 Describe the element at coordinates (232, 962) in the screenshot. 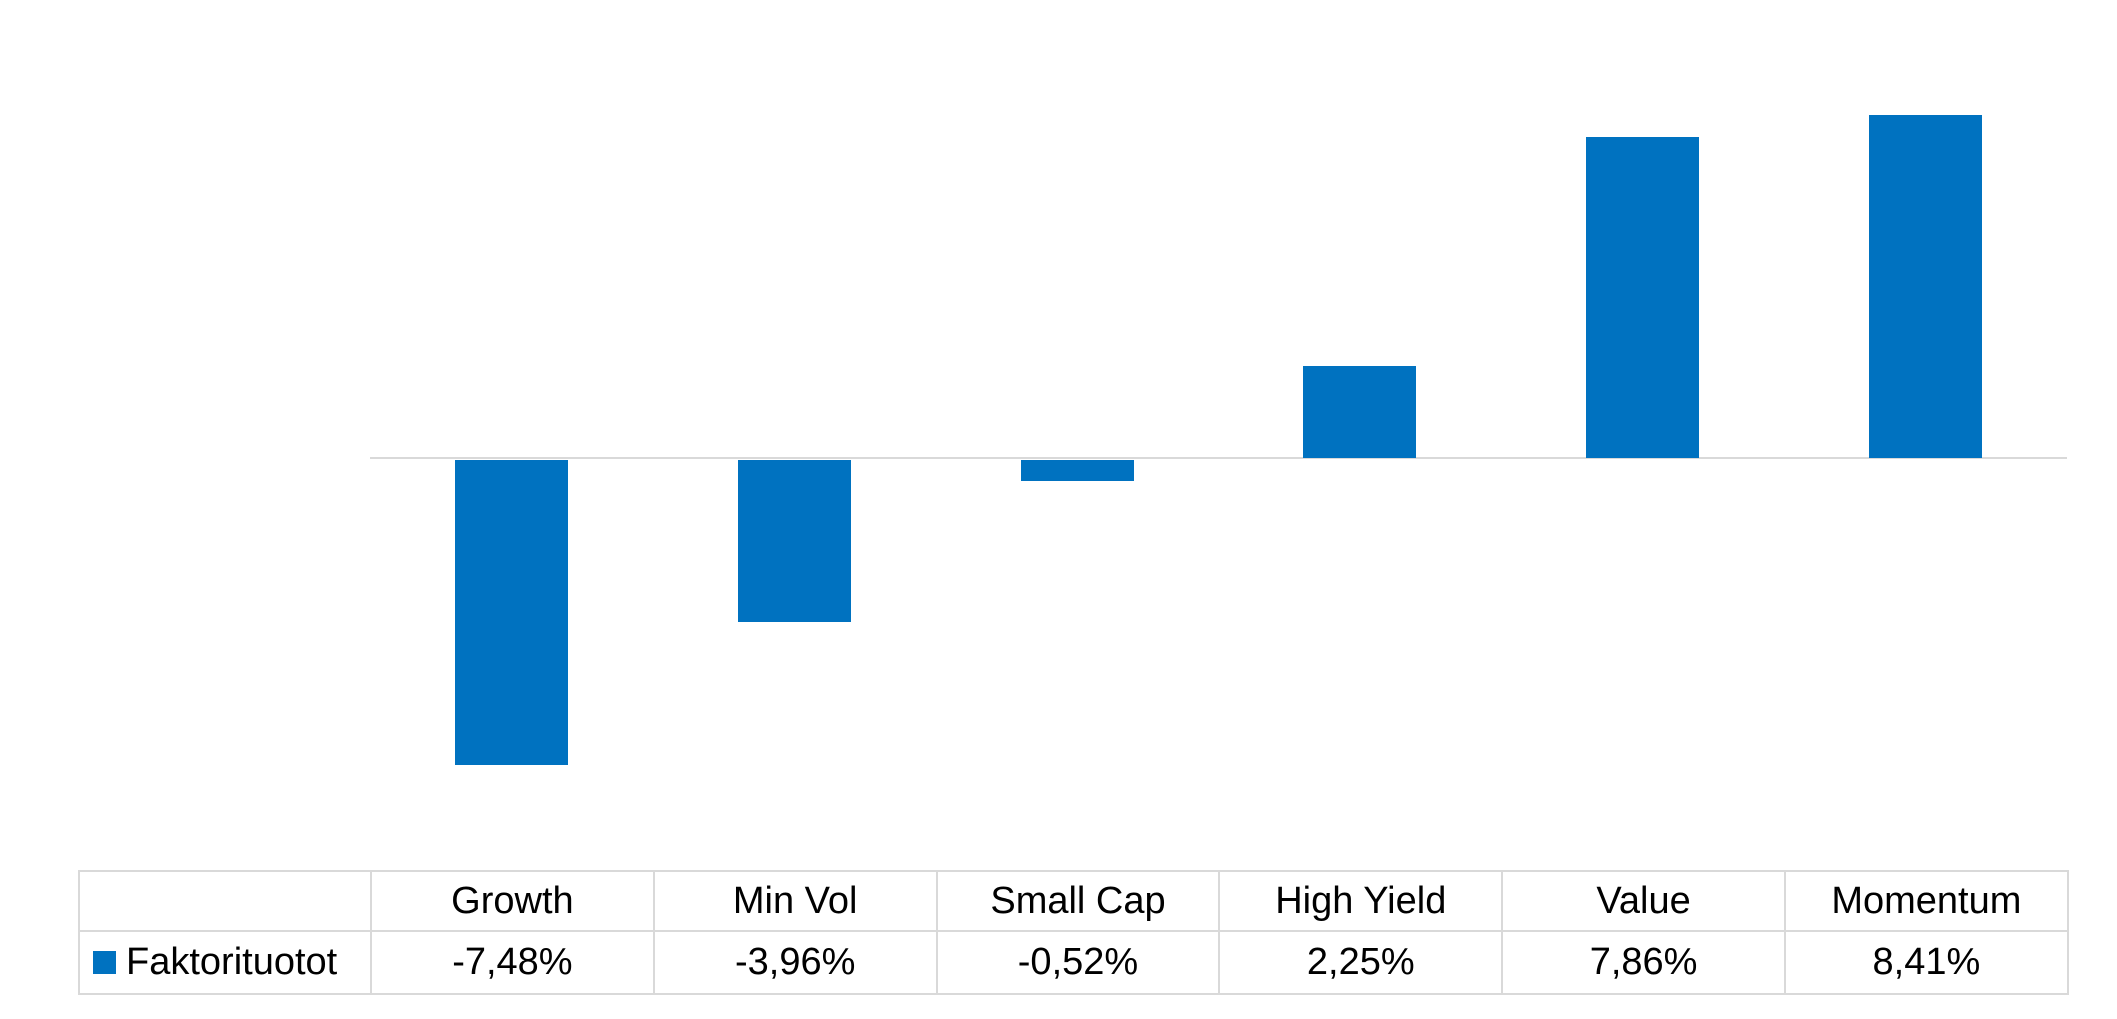

I see `legend-series-label: Faktorituotot` at that location.